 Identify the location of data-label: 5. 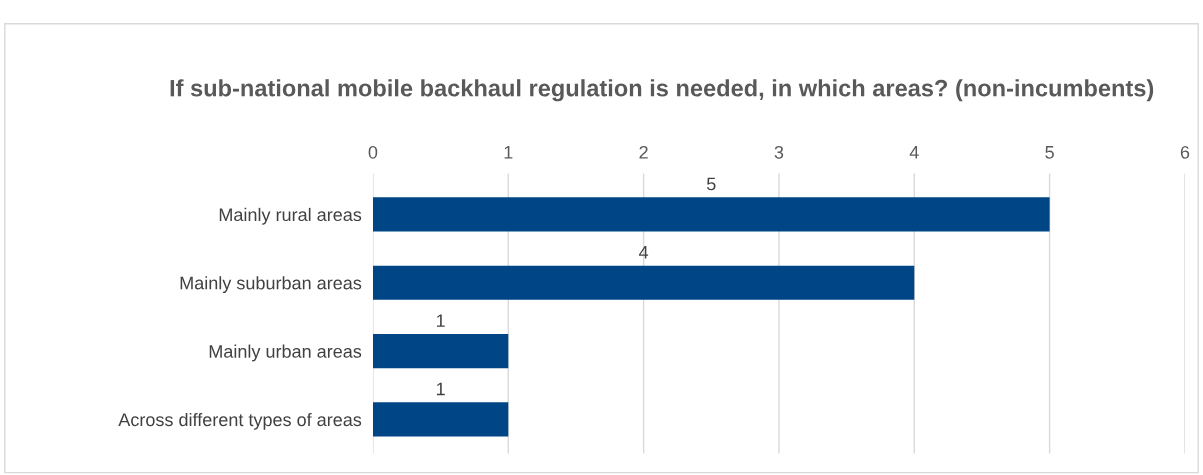
(711, 184).